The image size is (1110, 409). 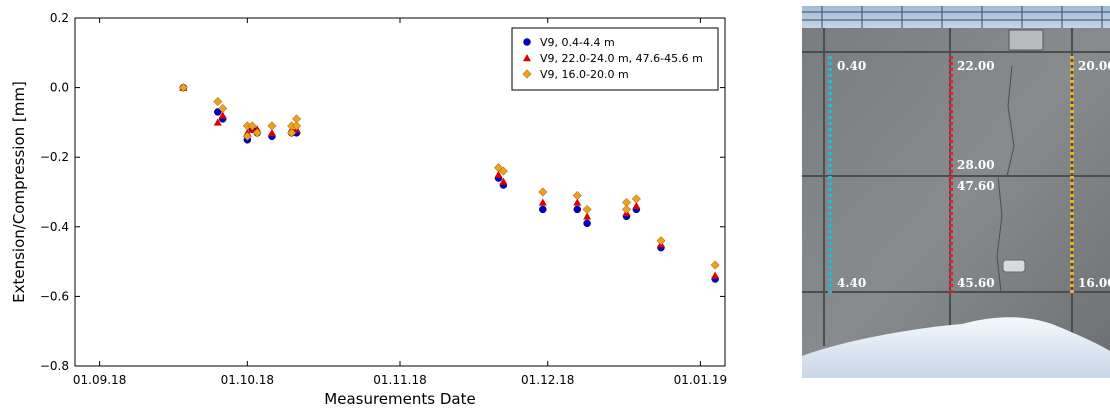 I want to click on label-4-40: 4.40, so click(x=851, y=283).